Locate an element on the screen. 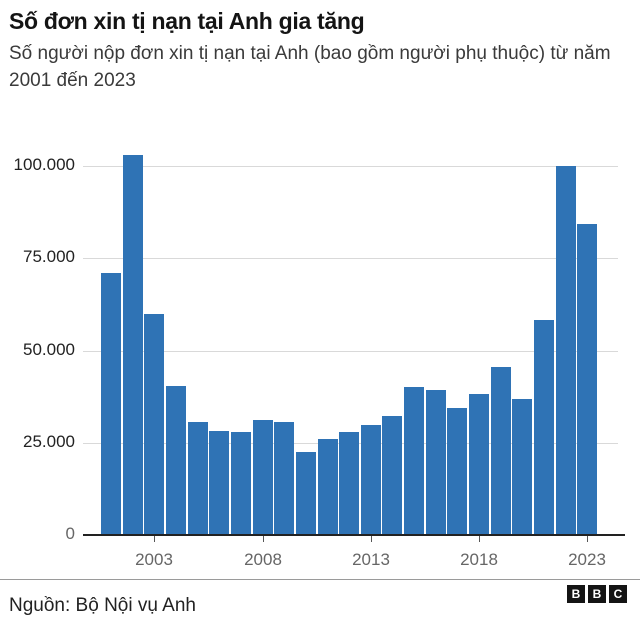 The image size is (640, 640). bar-2009 is located at coordinates (284, 478).